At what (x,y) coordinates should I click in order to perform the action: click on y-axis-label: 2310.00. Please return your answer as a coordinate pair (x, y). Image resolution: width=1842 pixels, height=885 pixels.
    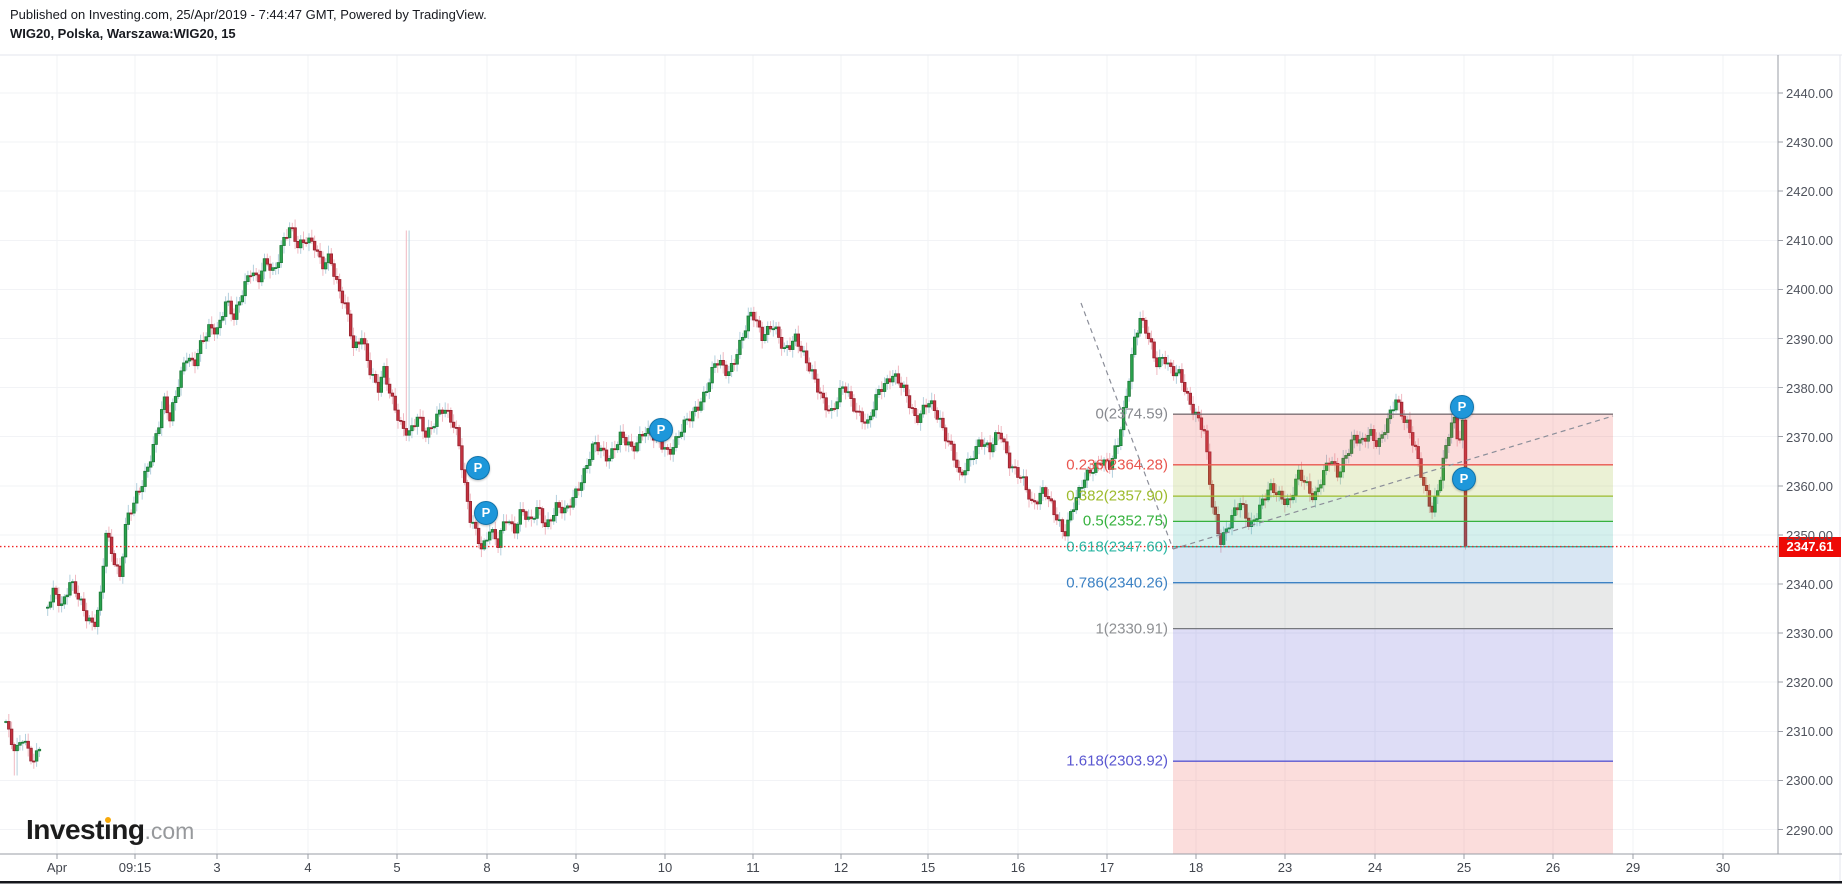
    Looking at the image, I should click on (1809, 732).